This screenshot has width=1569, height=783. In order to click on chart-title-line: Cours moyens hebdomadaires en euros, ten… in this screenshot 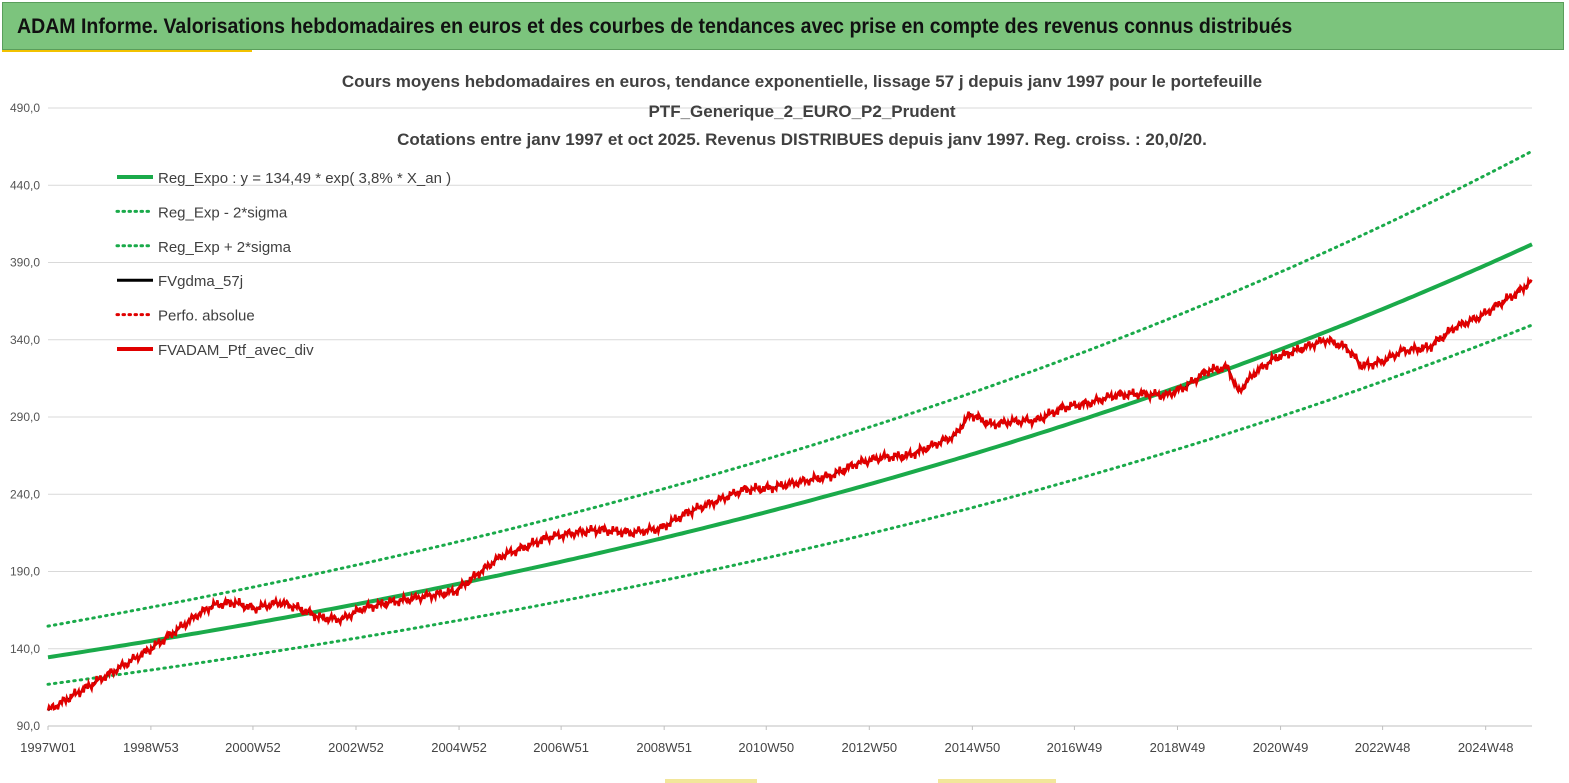, I will do `click(802, 81)`.